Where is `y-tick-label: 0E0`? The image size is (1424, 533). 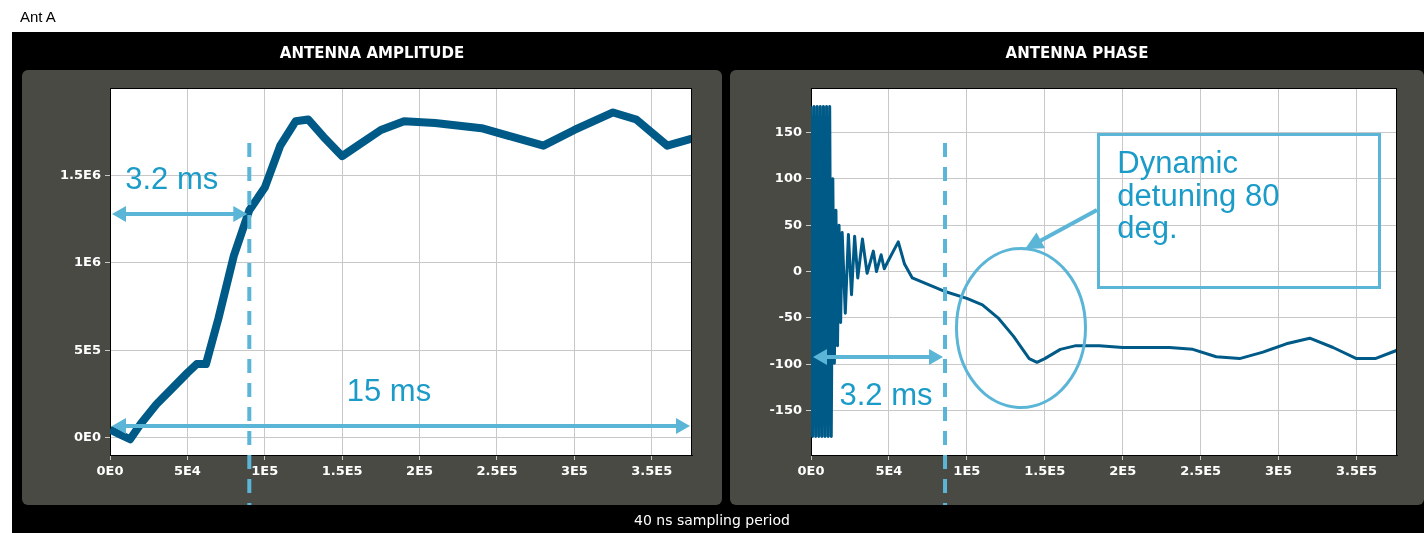
y-tick-label: 0E0 is located at coordinates (87, 436).